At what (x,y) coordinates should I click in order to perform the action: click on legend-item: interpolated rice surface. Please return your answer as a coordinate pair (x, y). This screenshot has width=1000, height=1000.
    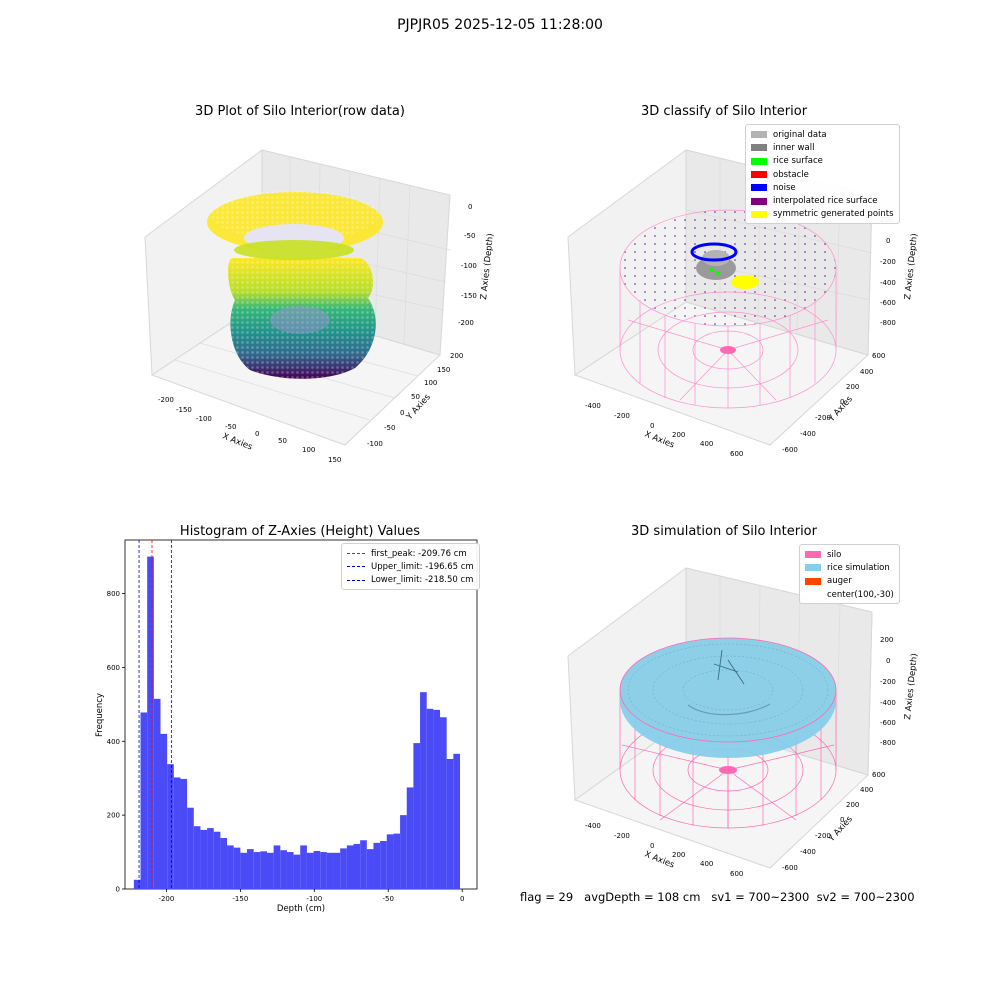
    Looking at the image, I should click on (822, 200).